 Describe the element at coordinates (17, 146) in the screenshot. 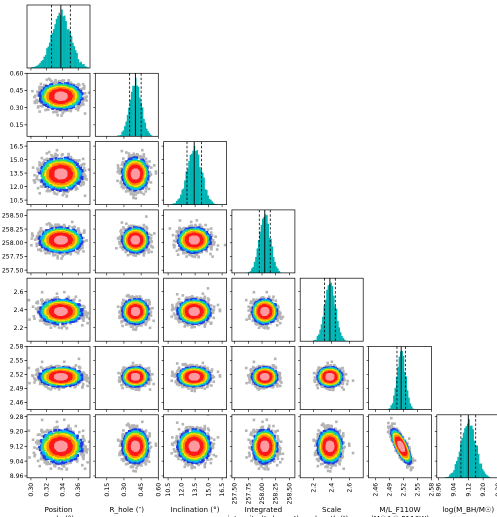

I see `y-tick-label: 16.5` at that location.